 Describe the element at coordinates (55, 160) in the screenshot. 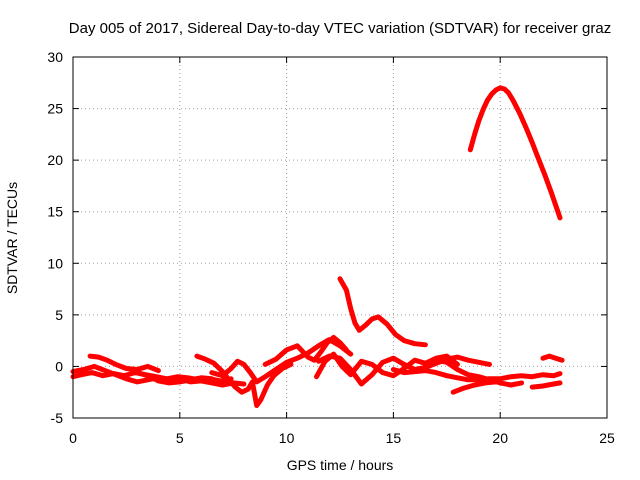

I see `y-tick-label: 20` at that location.